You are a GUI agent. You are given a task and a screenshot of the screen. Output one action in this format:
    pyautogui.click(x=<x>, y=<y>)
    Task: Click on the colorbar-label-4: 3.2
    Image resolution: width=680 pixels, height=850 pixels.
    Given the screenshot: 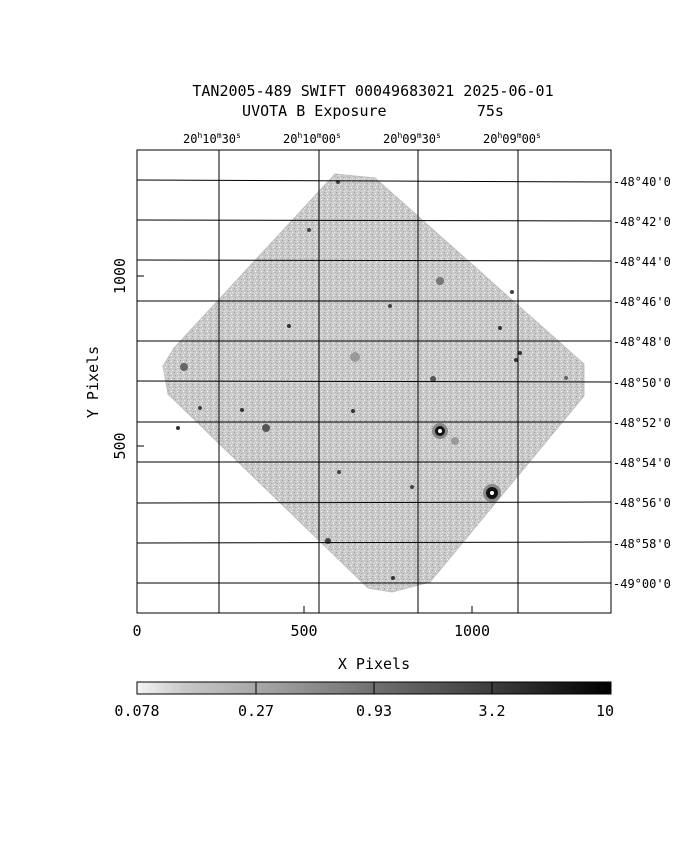 What is the action you would take?
    pyautogui.click(x=491, y=711)
    